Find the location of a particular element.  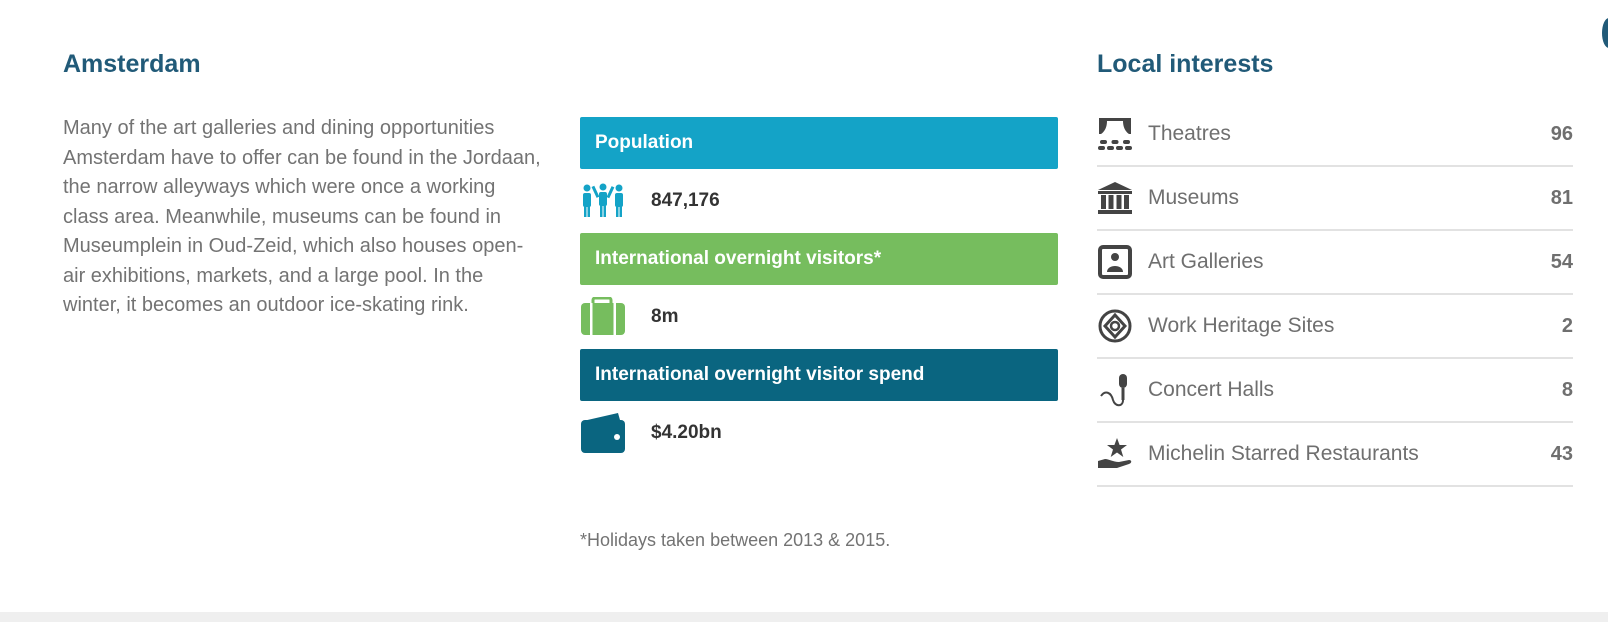

theatre-icon is located at coordinates (1115, 134).